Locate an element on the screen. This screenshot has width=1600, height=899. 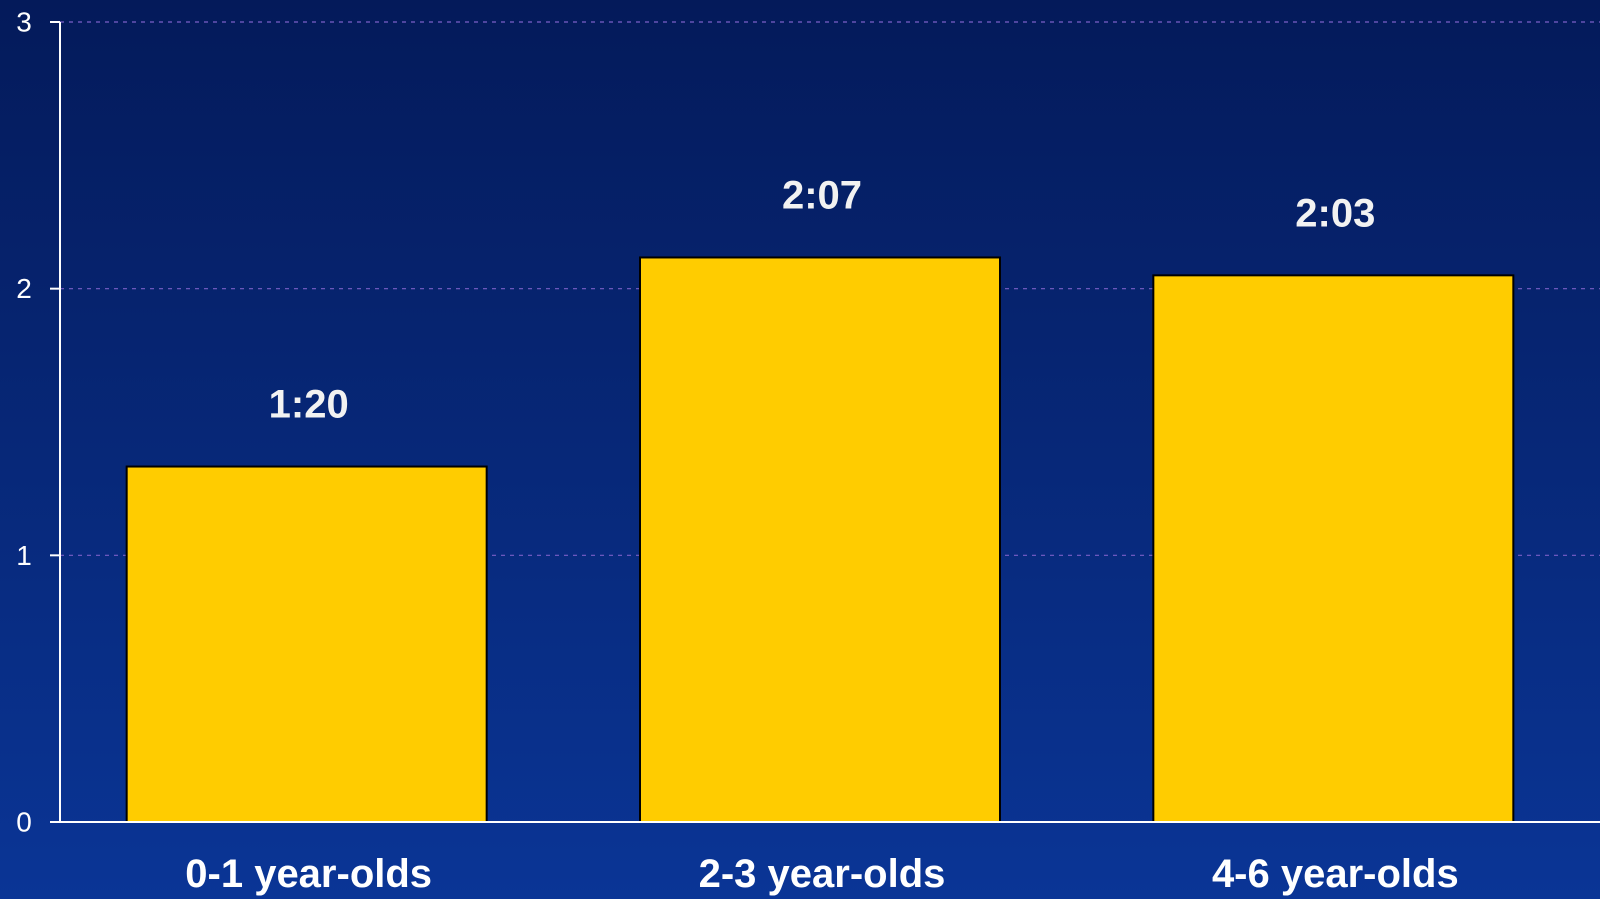
y-tick-label-3: 3 is located at coordinates (24, 22).